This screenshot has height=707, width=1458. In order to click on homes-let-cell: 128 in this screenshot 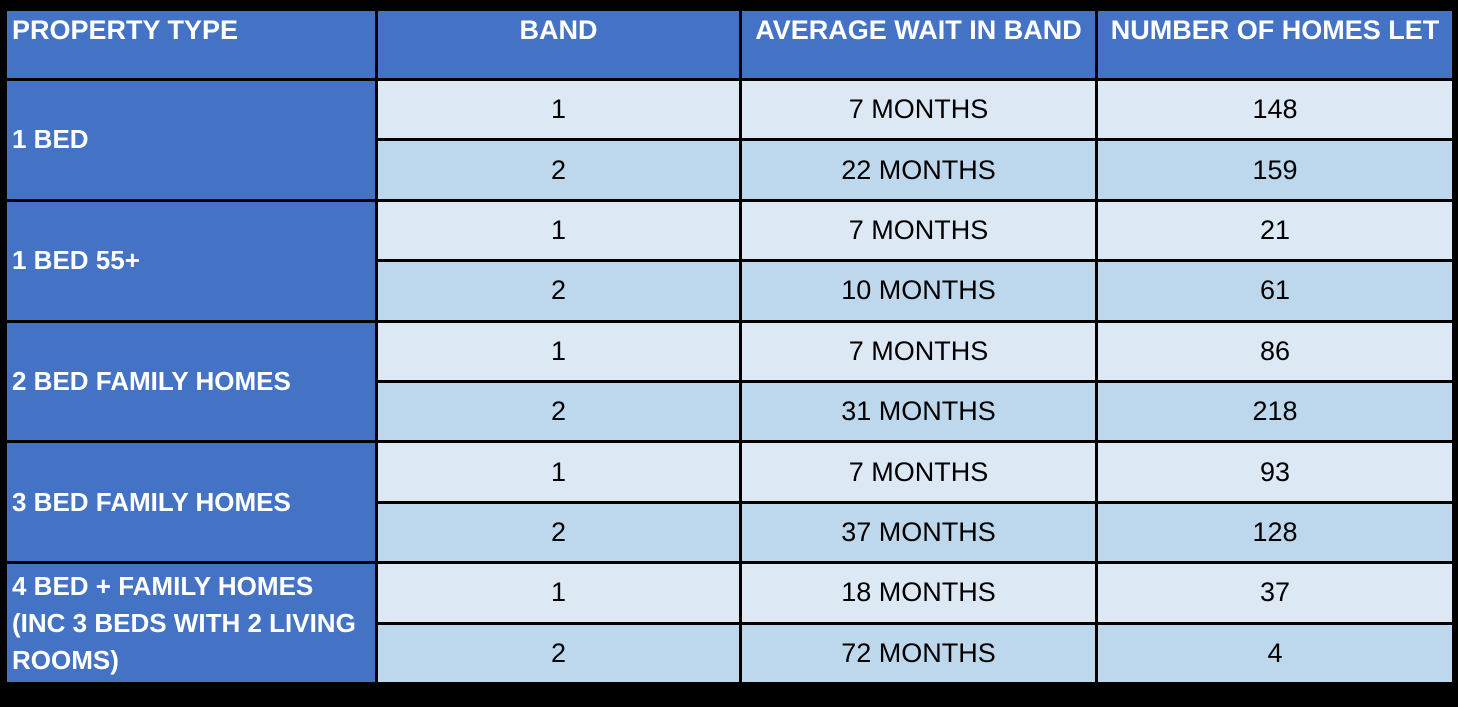, I will do `click(1275, 532)`.